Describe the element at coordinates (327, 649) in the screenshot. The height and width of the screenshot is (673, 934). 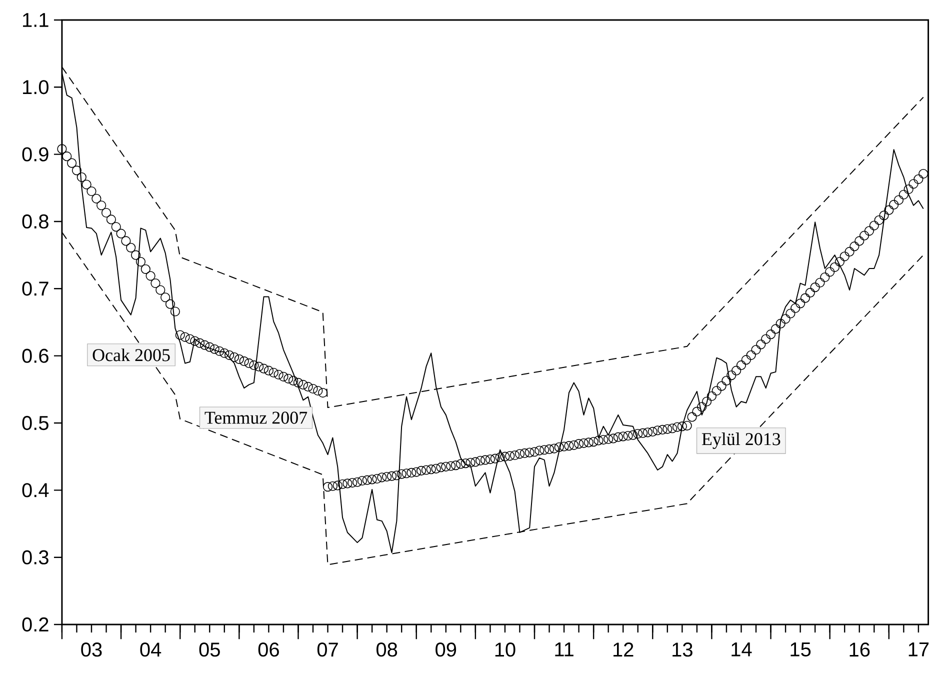
I see `x-tick-label: 07` at that location.